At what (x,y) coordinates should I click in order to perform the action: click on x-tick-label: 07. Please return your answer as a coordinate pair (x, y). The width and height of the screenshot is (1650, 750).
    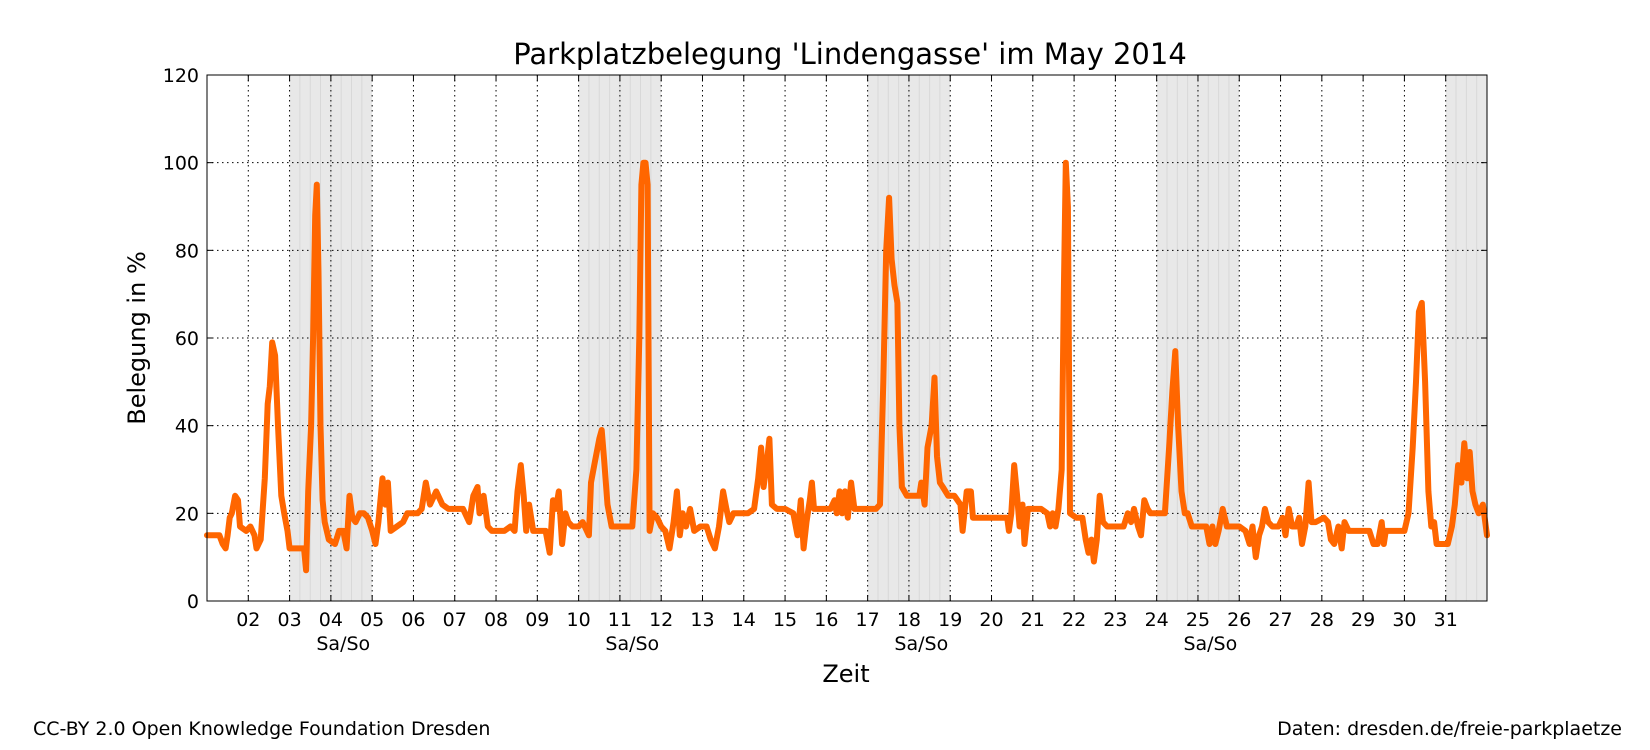
    Looking at the image, I should click on (455, 620).